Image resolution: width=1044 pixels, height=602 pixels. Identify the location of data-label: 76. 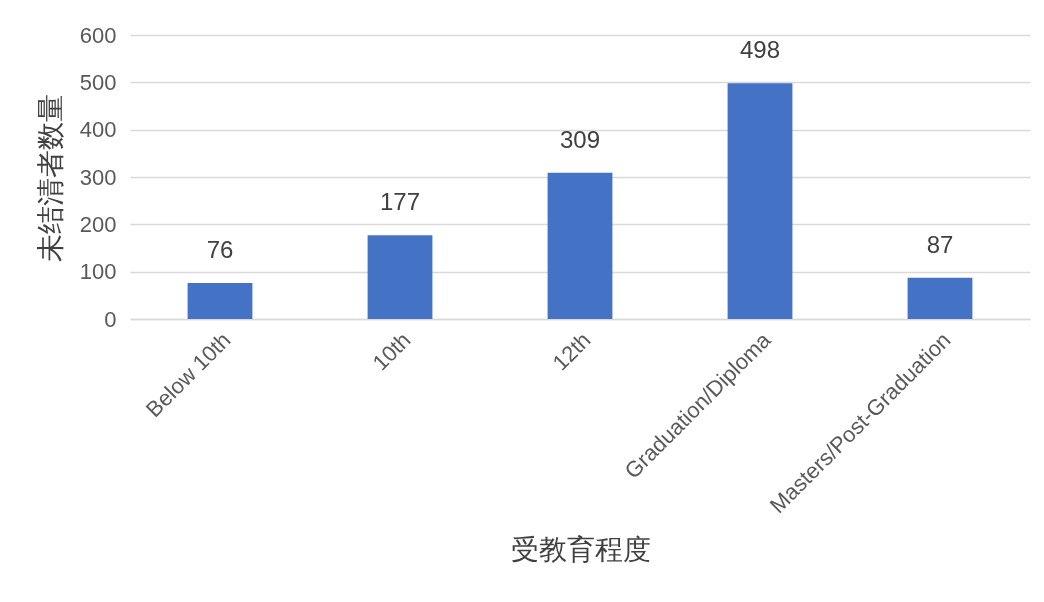
(220, 250).